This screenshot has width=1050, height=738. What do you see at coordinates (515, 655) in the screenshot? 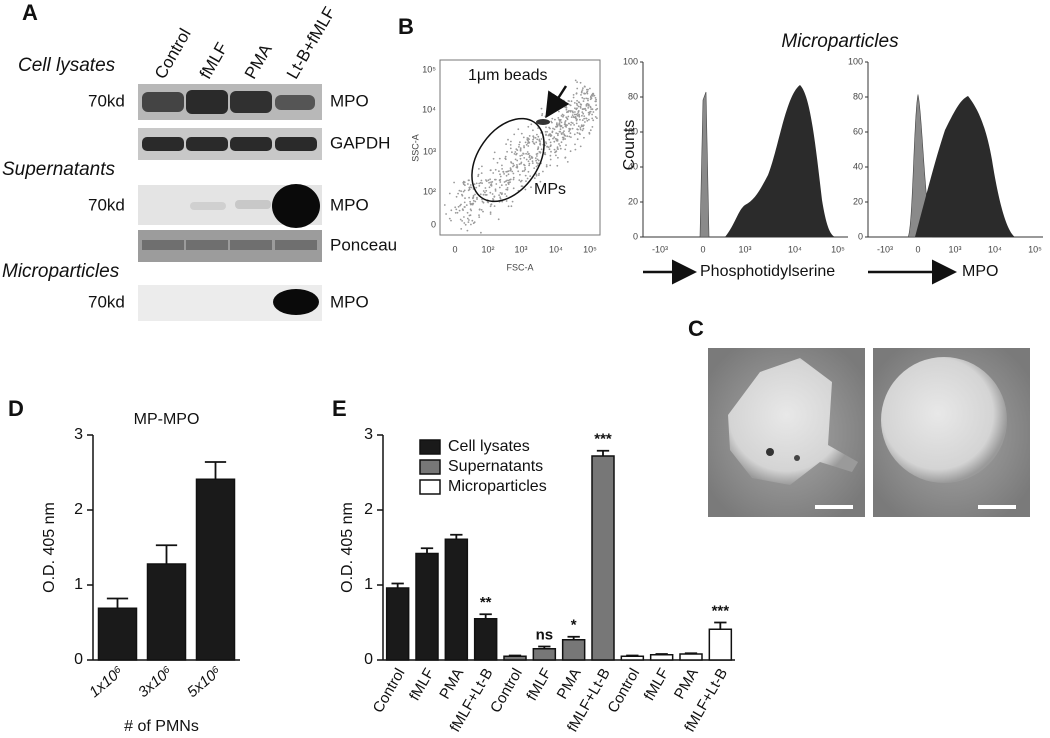
I see `error-bar` at bounding box center [515, 655].